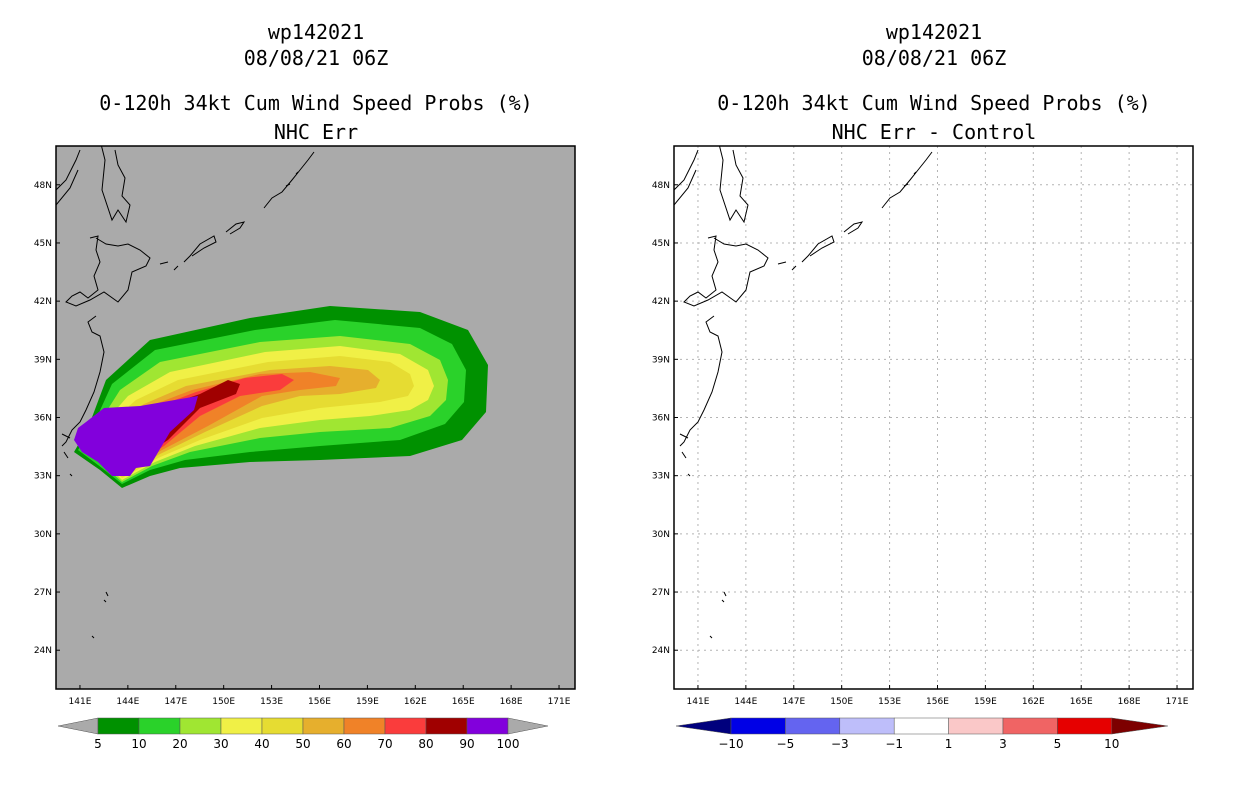  I want to click on right-colorbar: −10 −5 −3 −1 1 3 5 10, so click(921, 734).